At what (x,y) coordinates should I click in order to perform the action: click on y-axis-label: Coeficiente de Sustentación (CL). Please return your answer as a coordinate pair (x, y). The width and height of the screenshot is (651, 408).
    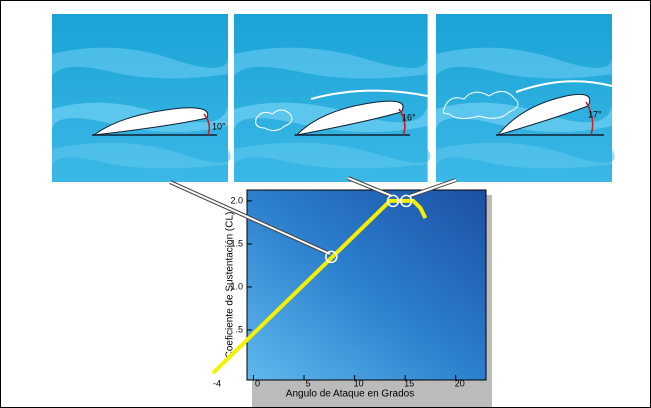
    Looking at the image, I should click on (230, 285).